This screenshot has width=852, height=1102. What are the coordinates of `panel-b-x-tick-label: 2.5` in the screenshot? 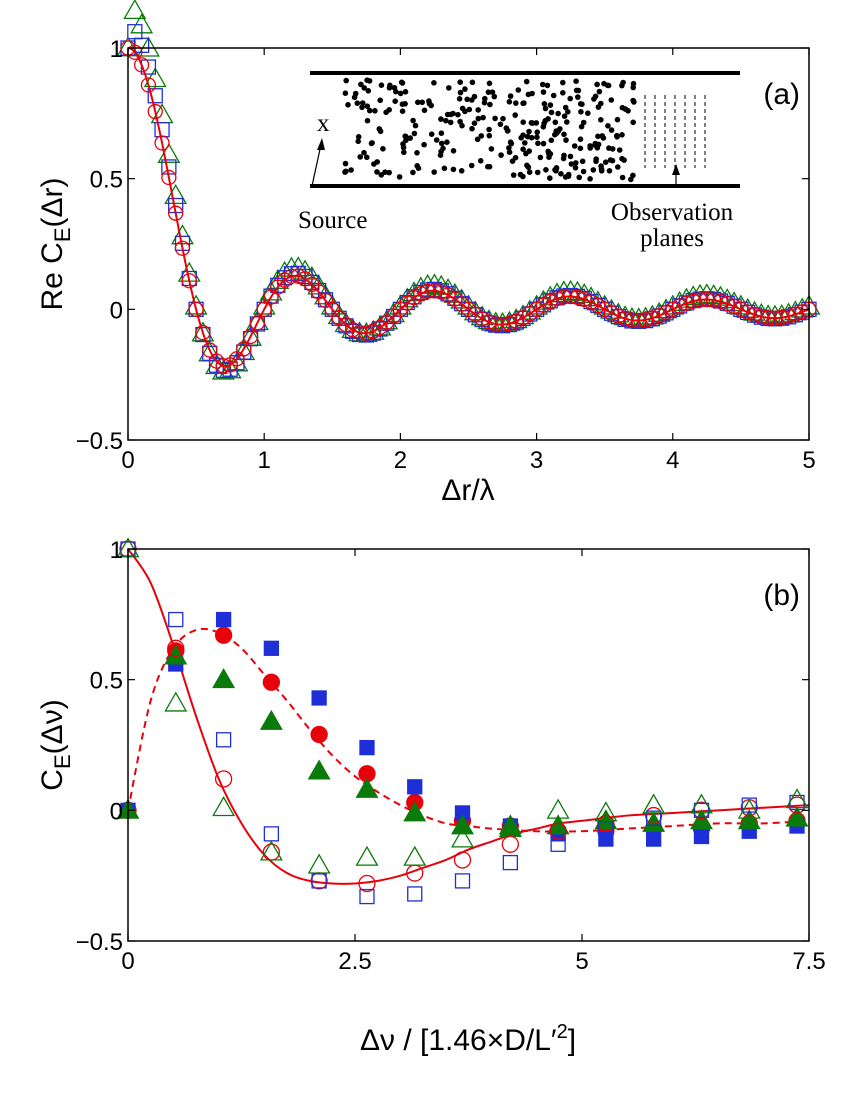 It's located at (354, 961).